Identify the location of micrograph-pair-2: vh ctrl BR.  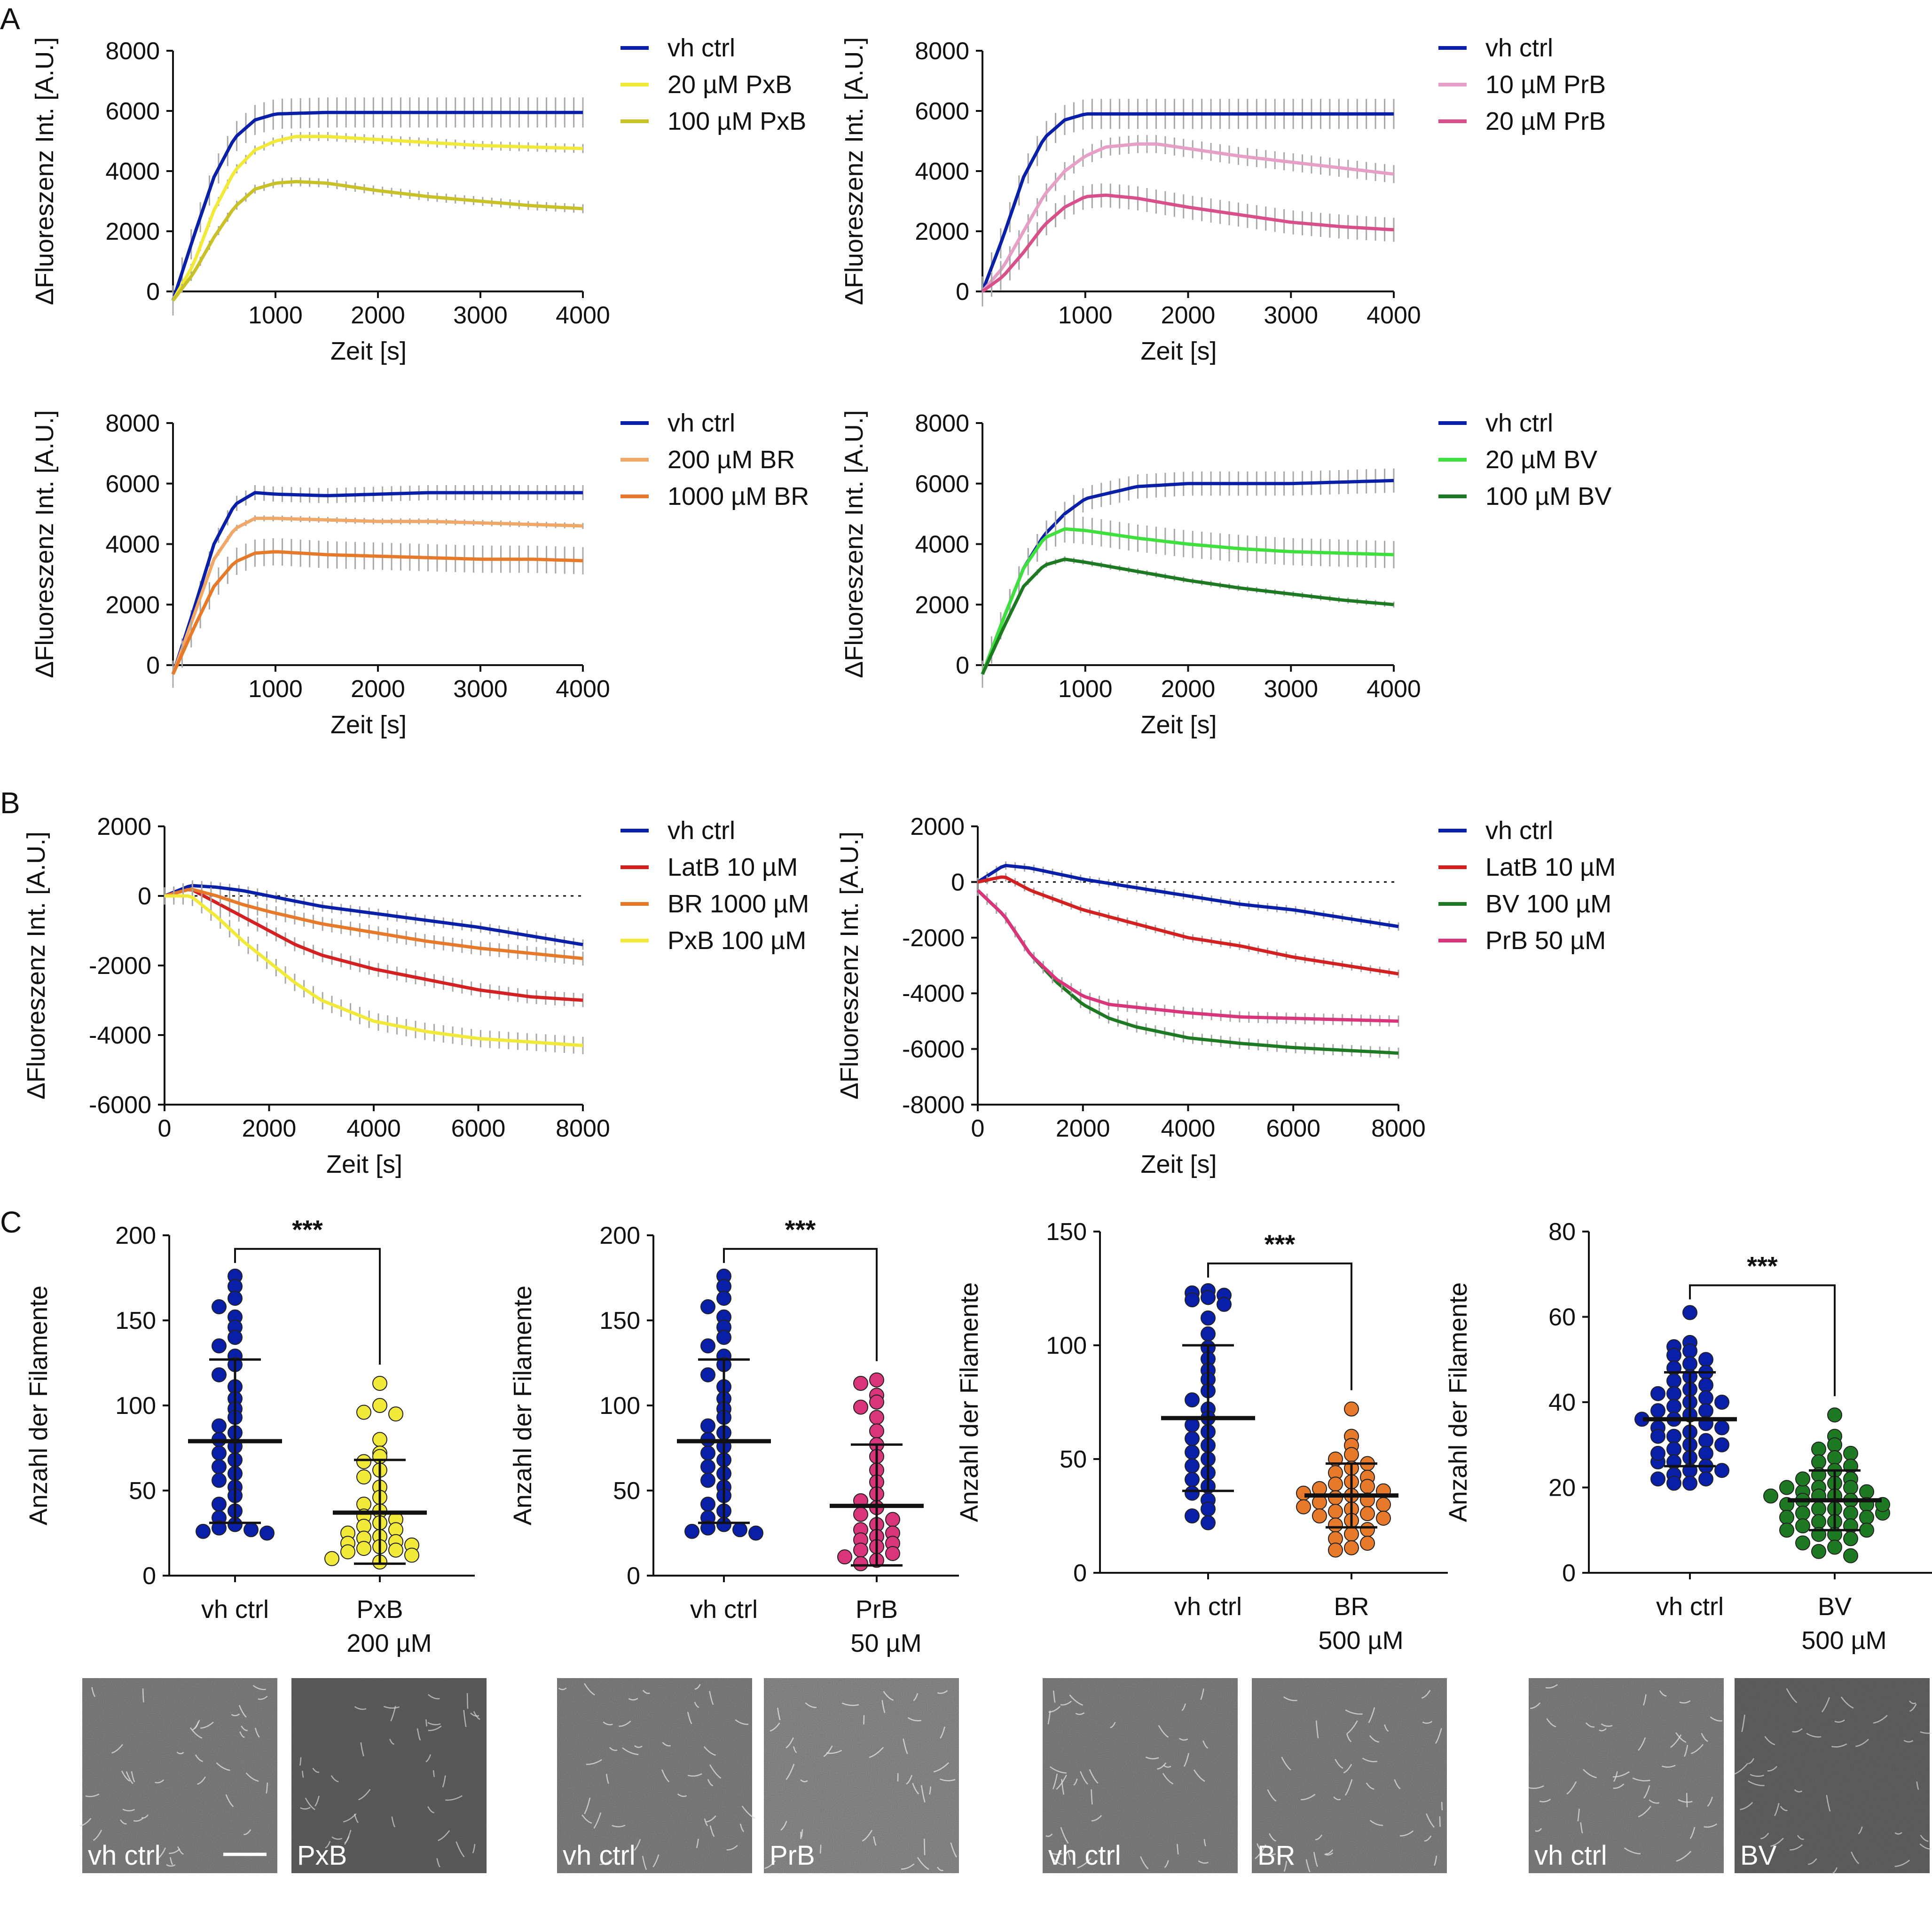
(1245, 1775).